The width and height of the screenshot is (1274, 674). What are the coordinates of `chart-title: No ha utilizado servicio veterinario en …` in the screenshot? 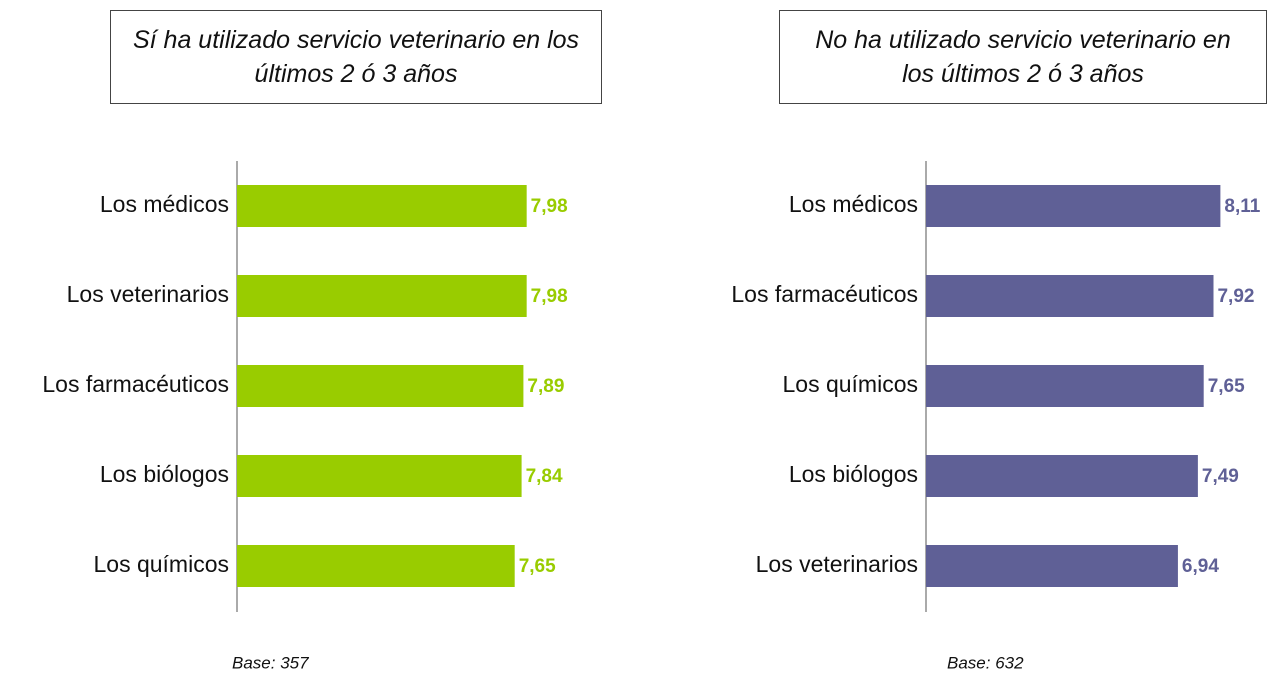 It's located at (1023, 57).